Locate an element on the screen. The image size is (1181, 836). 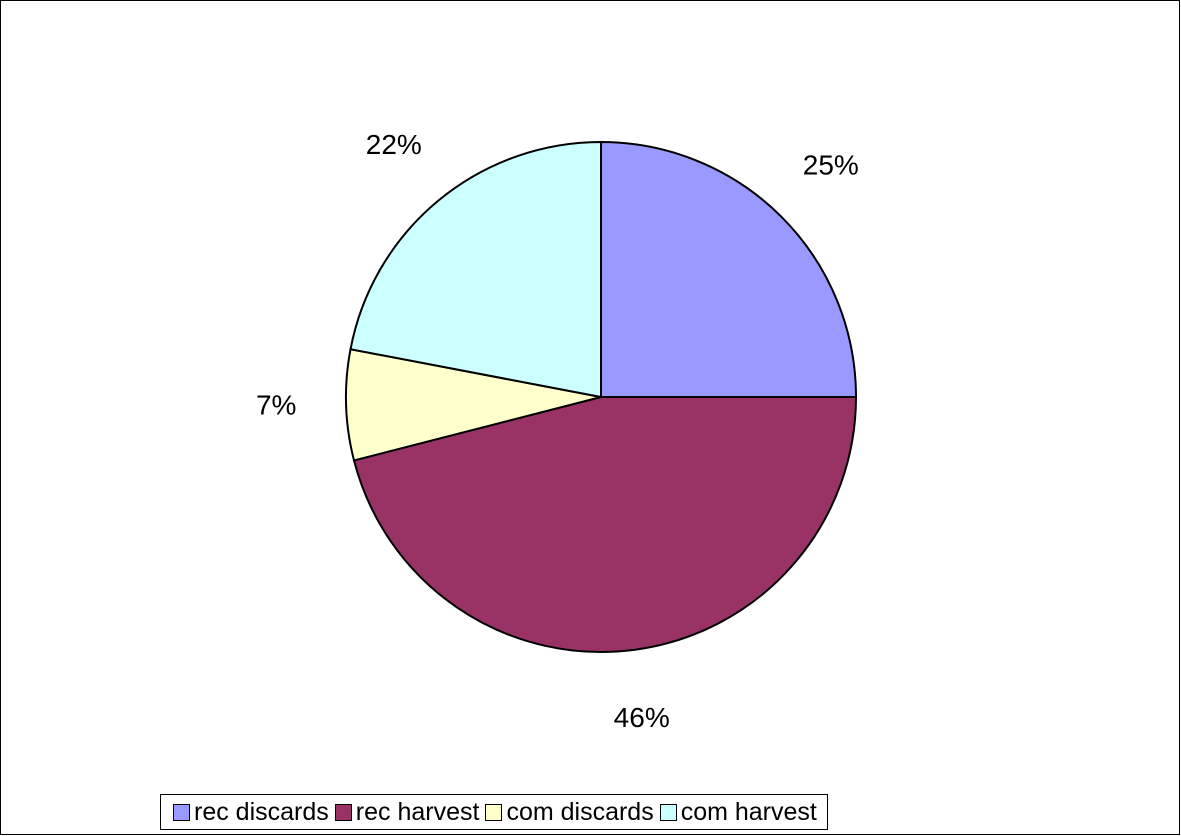
legend-swatch-com-discards is located at coordinates (494, 812).